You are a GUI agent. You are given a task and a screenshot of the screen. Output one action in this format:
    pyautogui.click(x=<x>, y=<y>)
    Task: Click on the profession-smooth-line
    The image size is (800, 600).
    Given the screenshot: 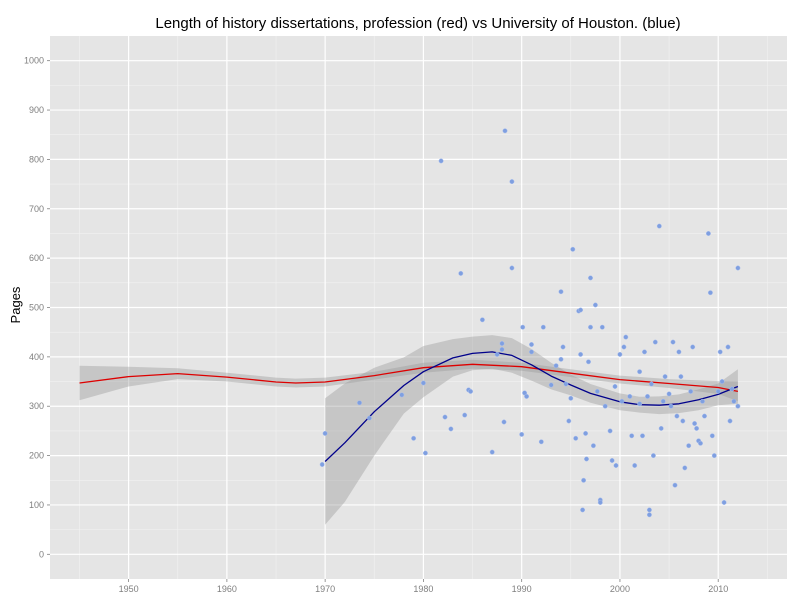 What is the action you would take?
    pyautogui.click(x=409, y=378)
    